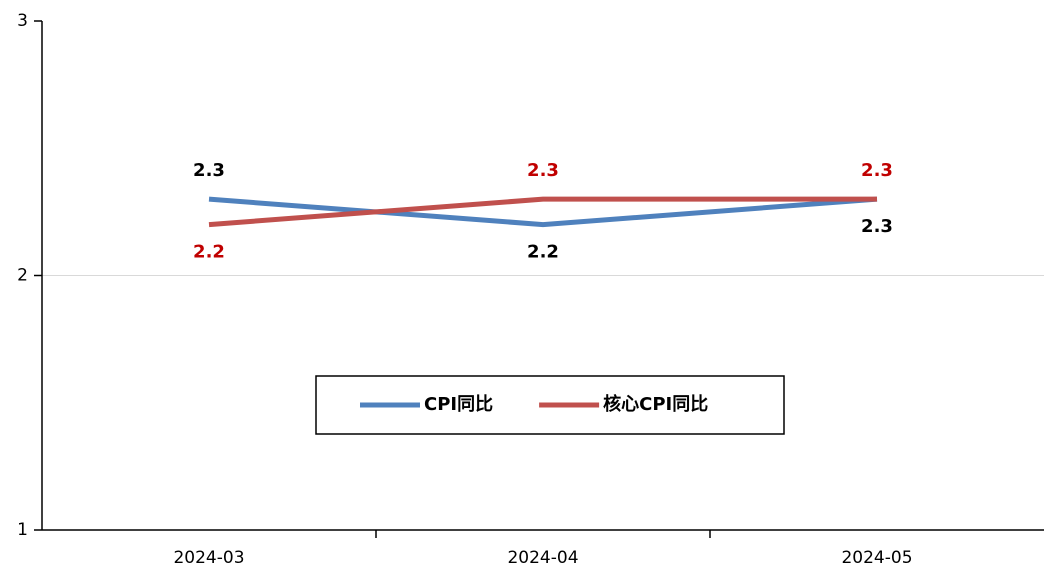 The height and width of the screenshot is (569, 1044). I want to click on y-tick-label: 1, so click(22, 530).